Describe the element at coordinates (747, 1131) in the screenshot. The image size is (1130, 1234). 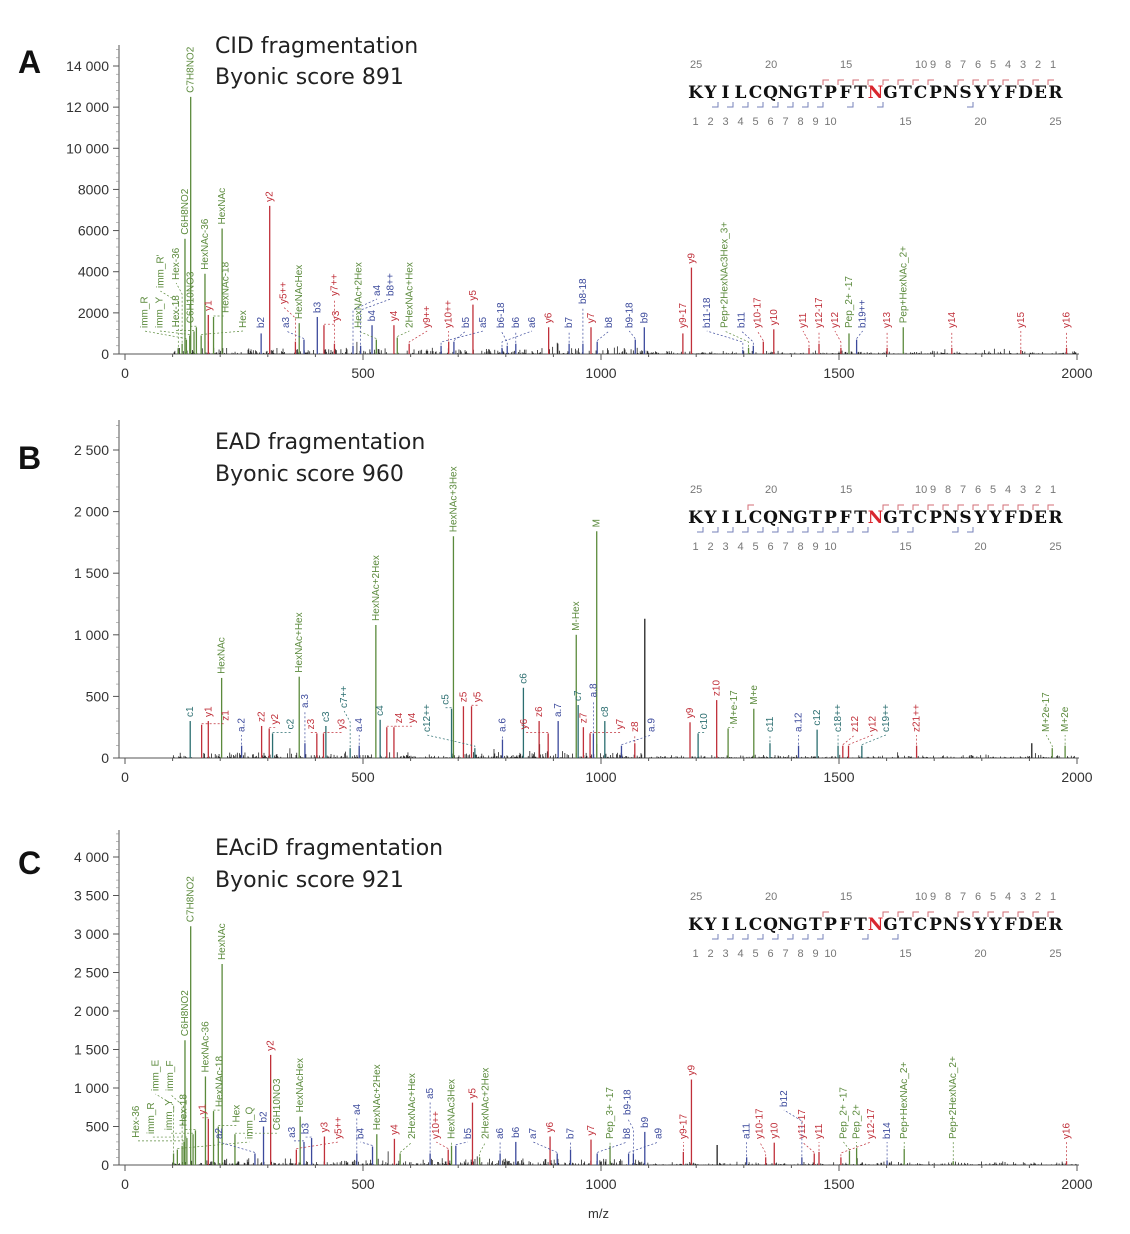
I see `peak-label: a11` at that location.